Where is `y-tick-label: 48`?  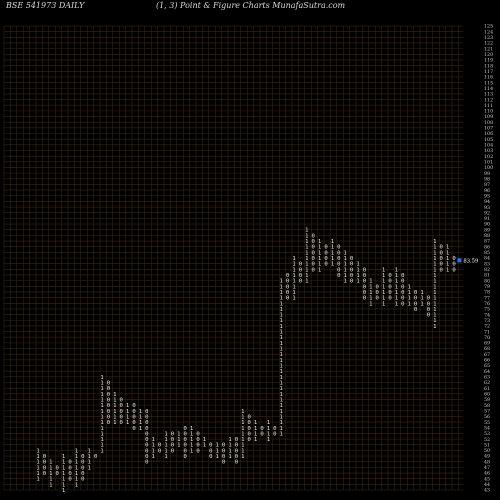
y-tick-label: 48 is located at coordinates (487, 462).